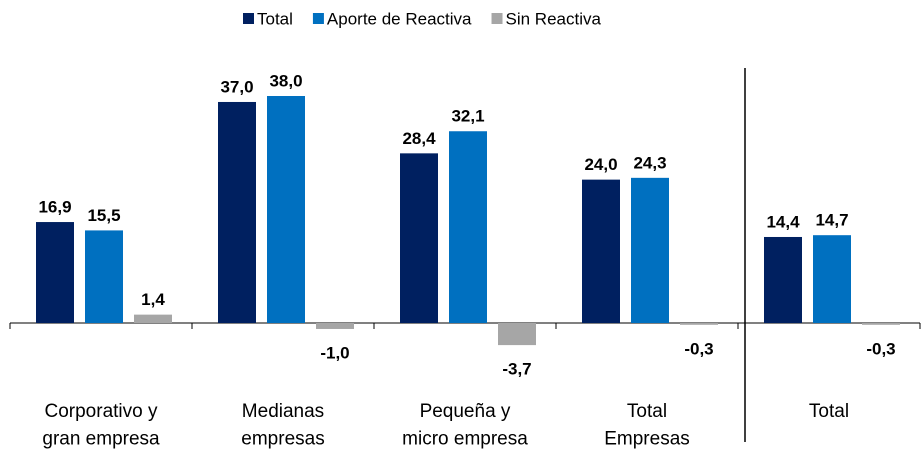 This screenshot has width=921, height=455. I want to click on value-label: 24,3, so click(649, 162).